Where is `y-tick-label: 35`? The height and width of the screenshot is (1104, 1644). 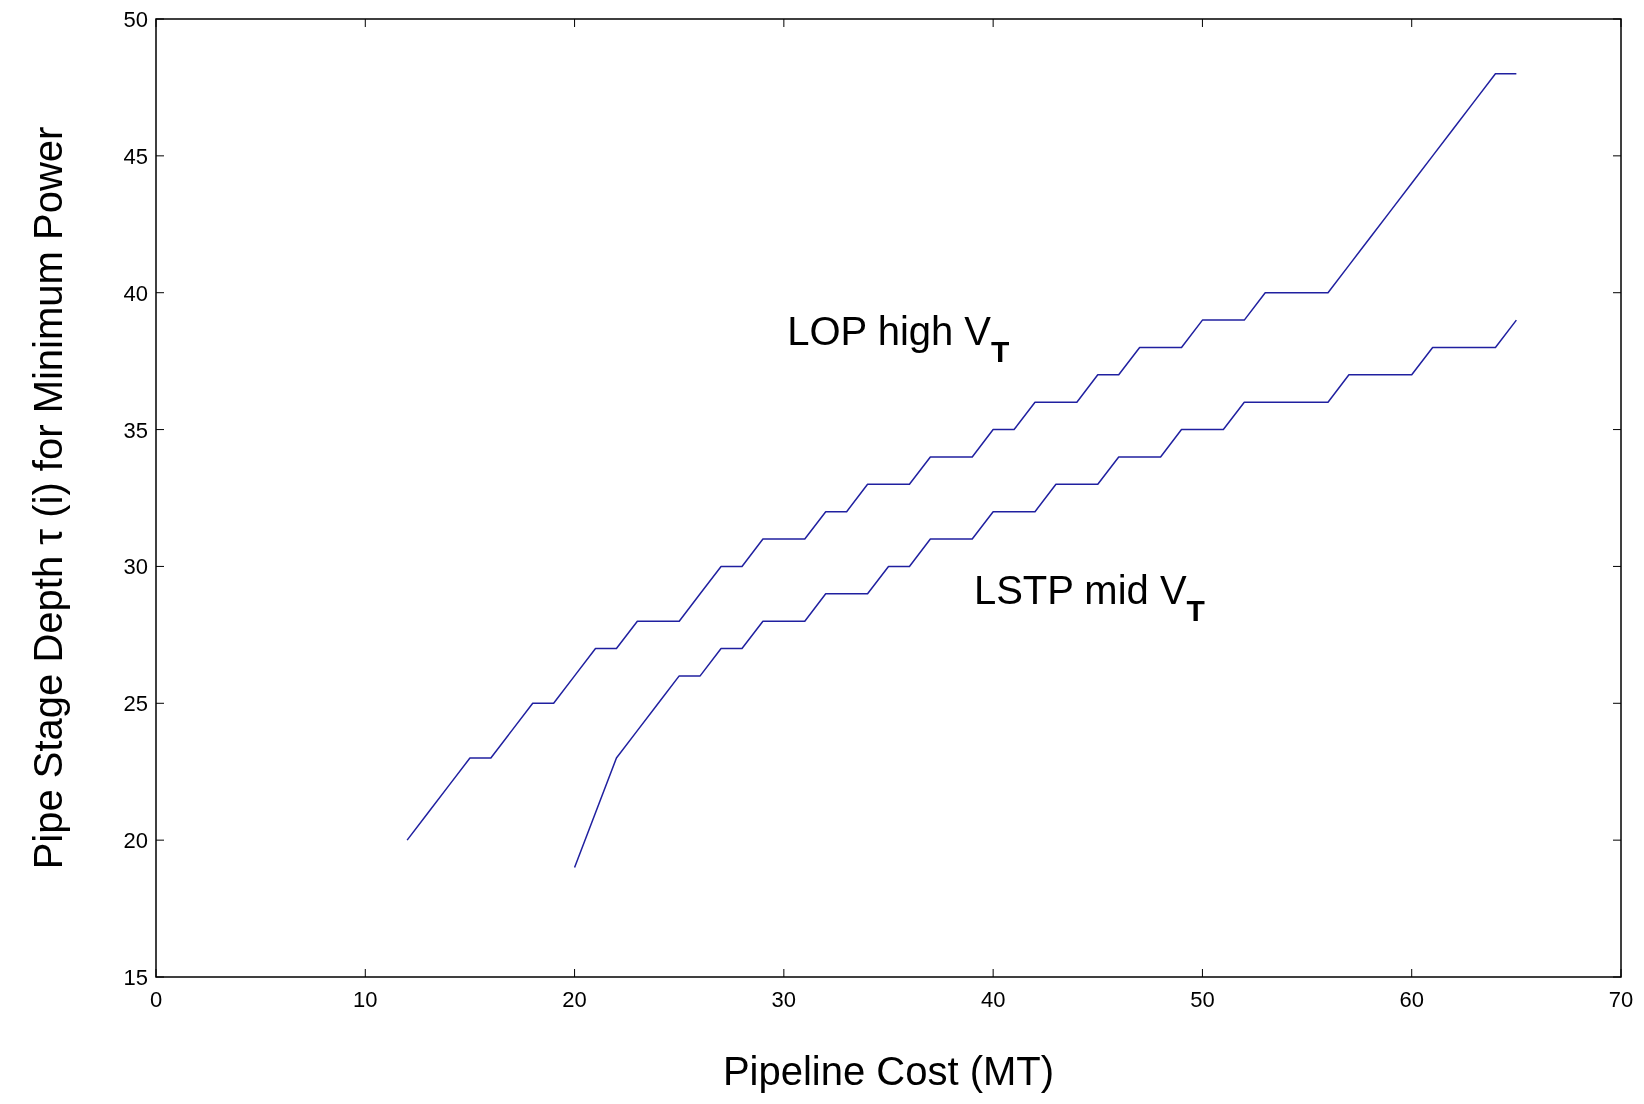
y-tick-label: 35 is located at coordinates (135, 430).